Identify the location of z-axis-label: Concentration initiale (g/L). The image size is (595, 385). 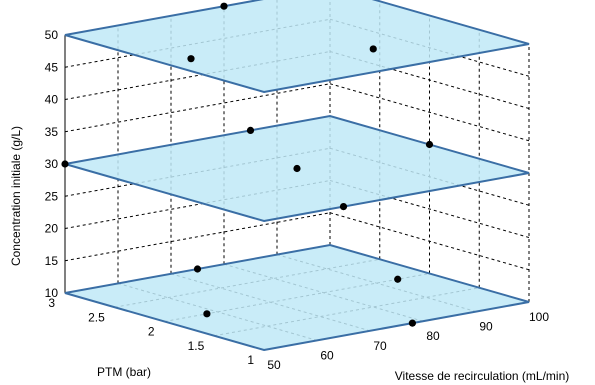
(16, 196).